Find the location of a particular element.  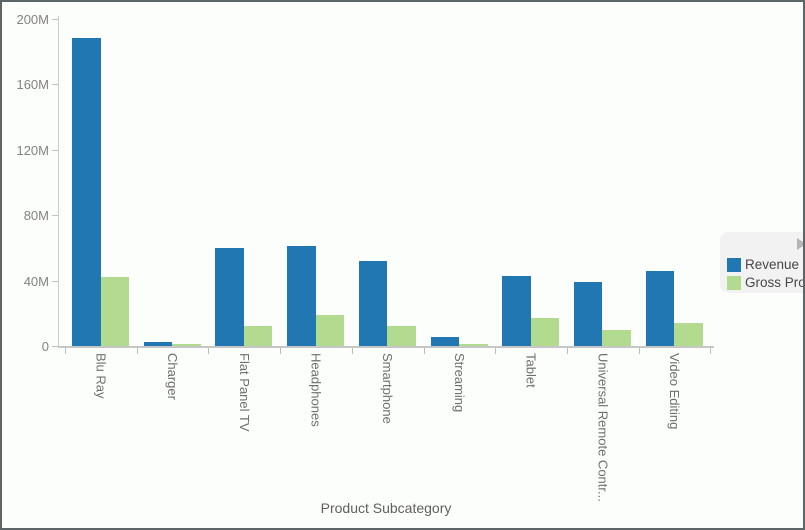

y-axis-tick-label: 160M is located at coordinates (32, 84).